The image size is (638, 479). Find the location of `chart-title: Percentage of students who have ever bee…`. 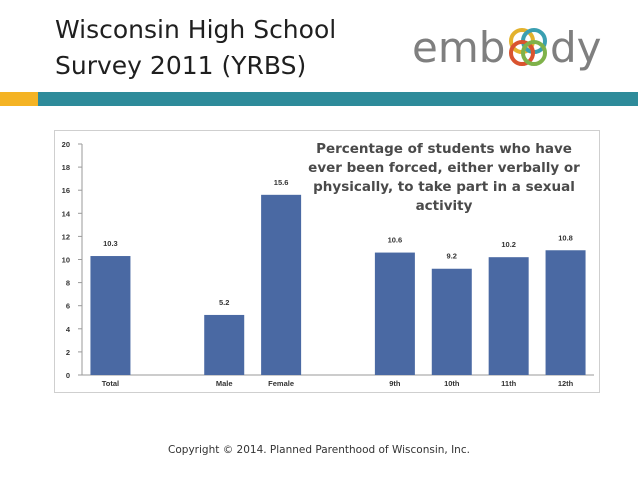

chart-title: Percentage of students who have ever bee… is located at coordinates (444, 177).